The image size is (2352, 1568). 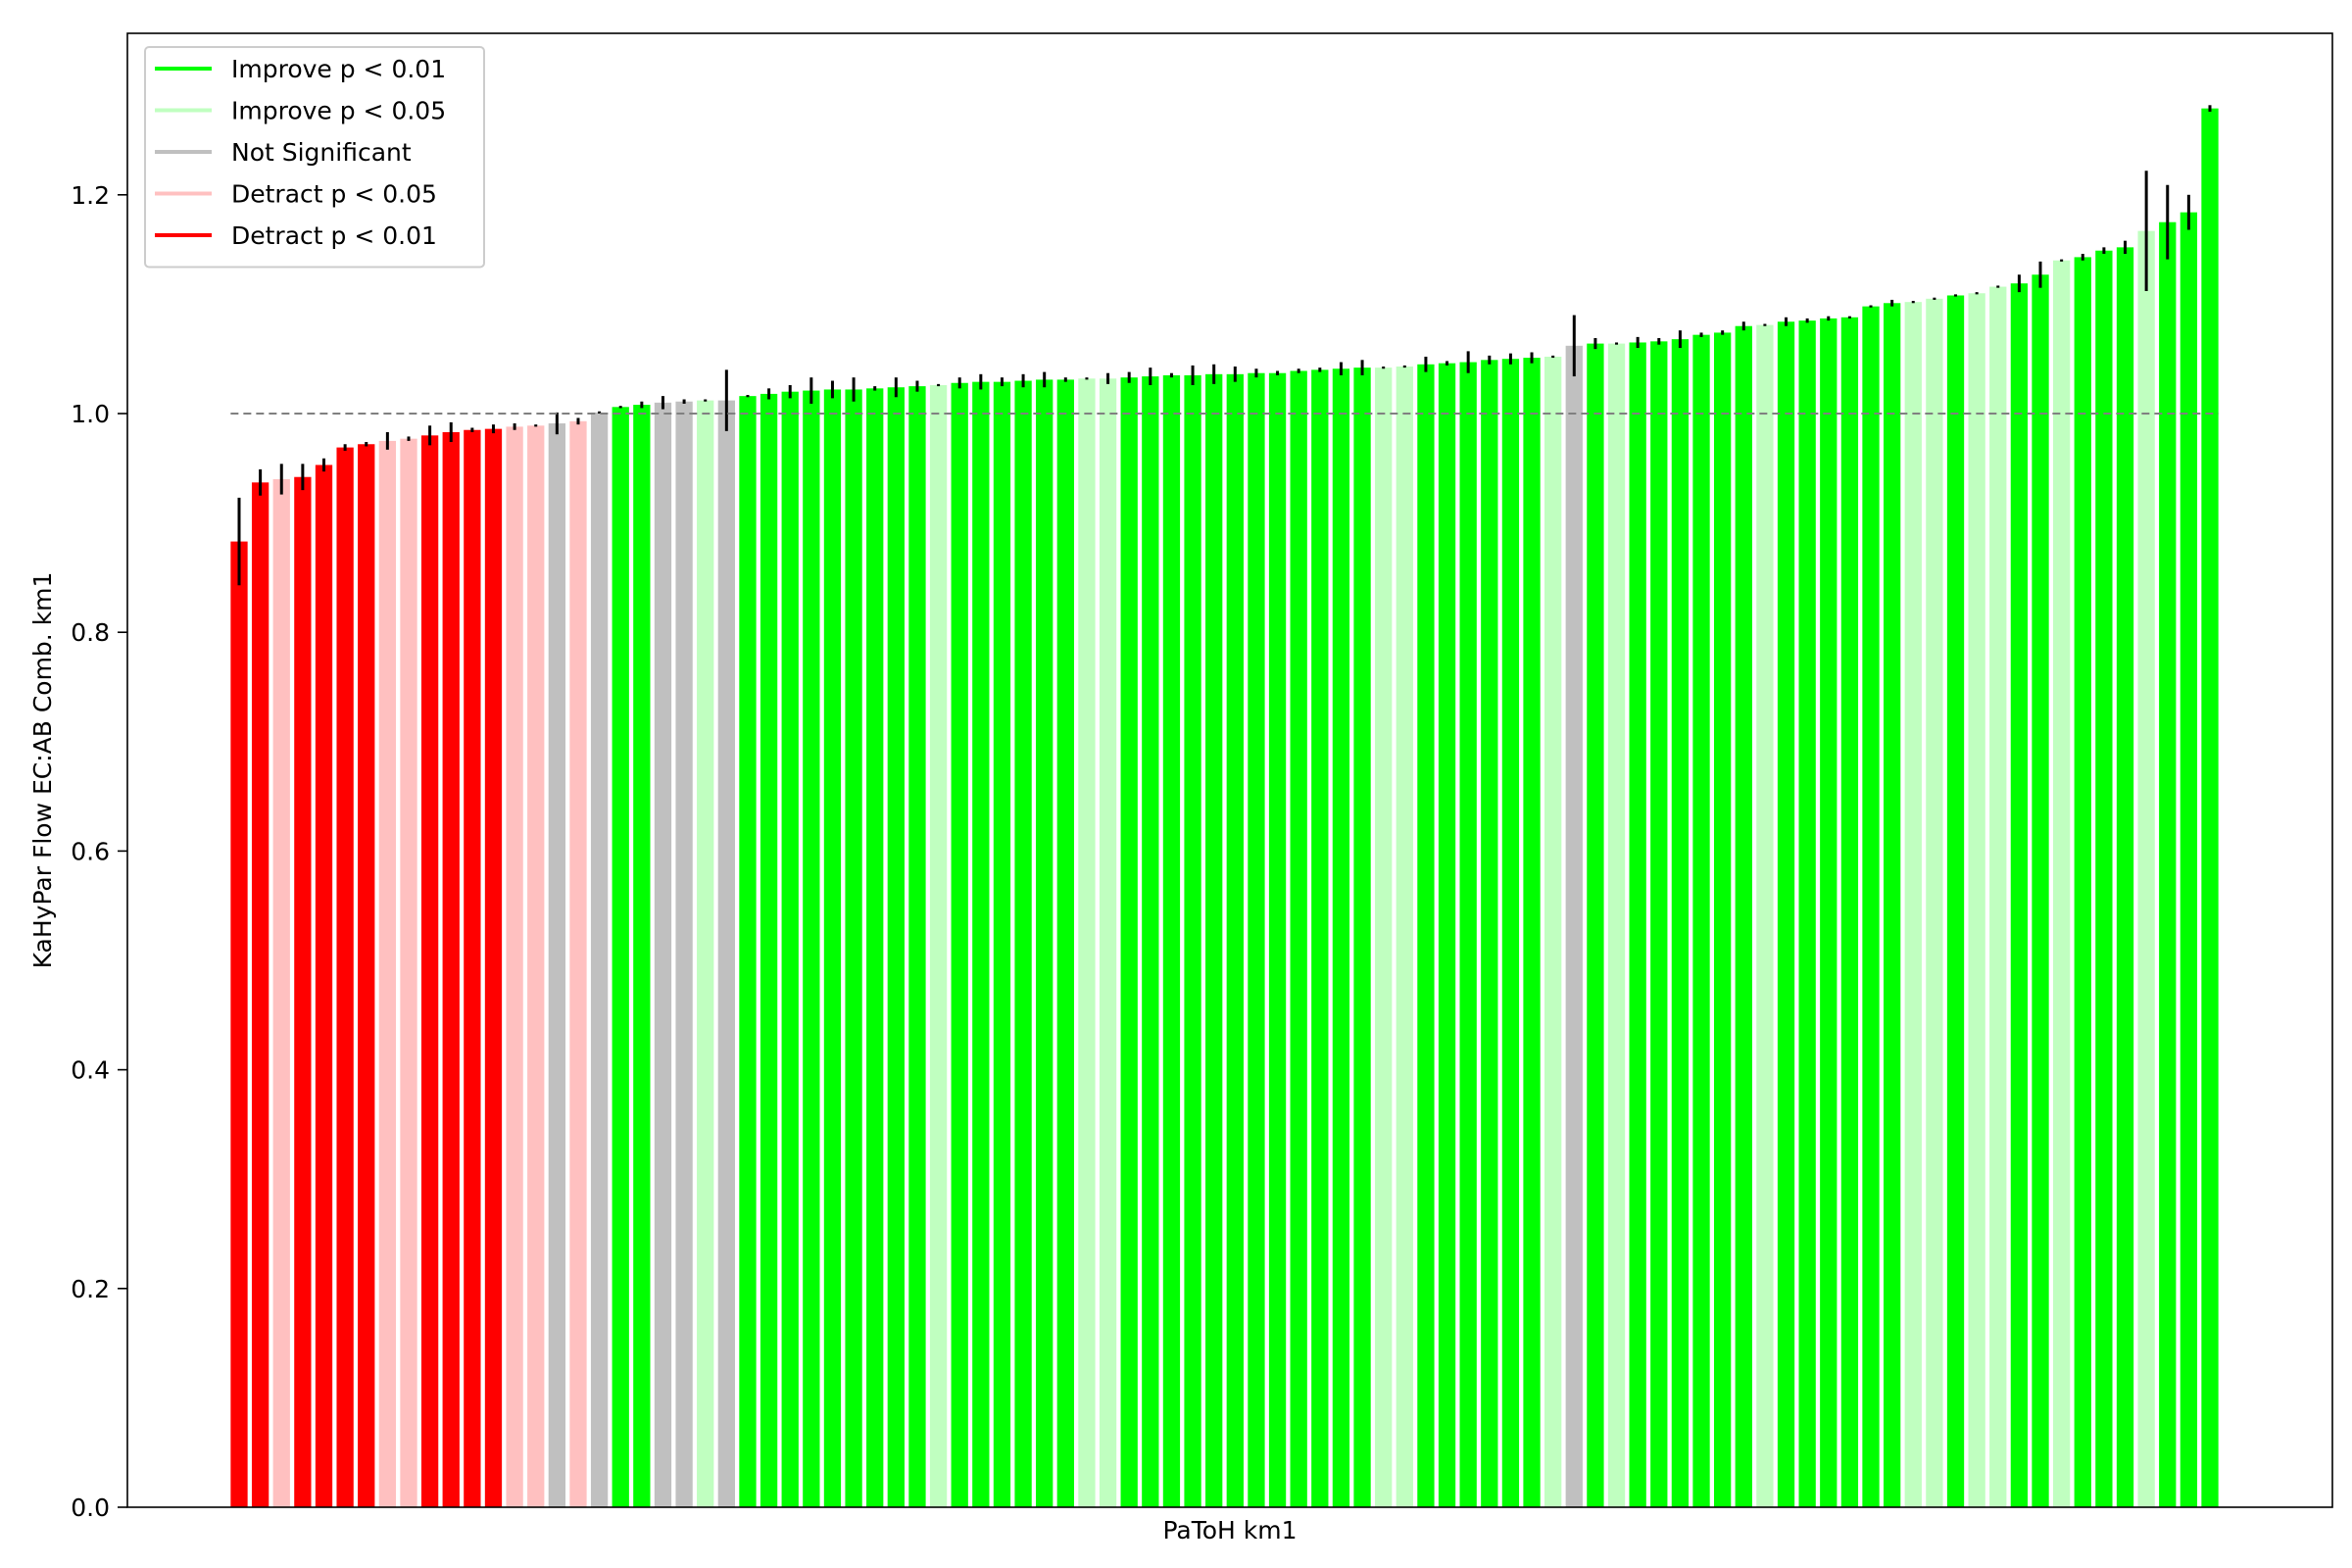 What do you see at coordinates (90, 851) in the screenshot?
I see `y-tick-label: 0.6` at bounding box center [90, 851].